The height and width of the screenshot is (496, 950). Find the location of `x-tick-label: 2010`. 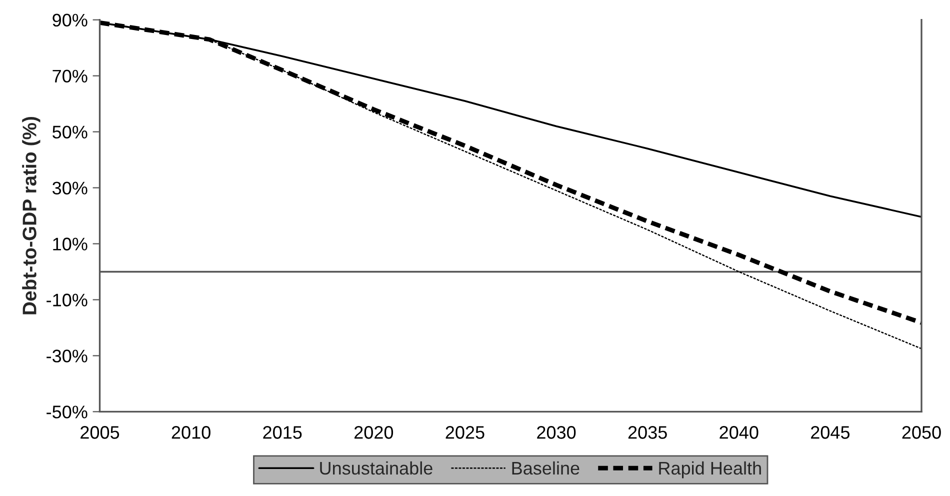

x-tick-label: 2010 is located at coordinates (191, 432).